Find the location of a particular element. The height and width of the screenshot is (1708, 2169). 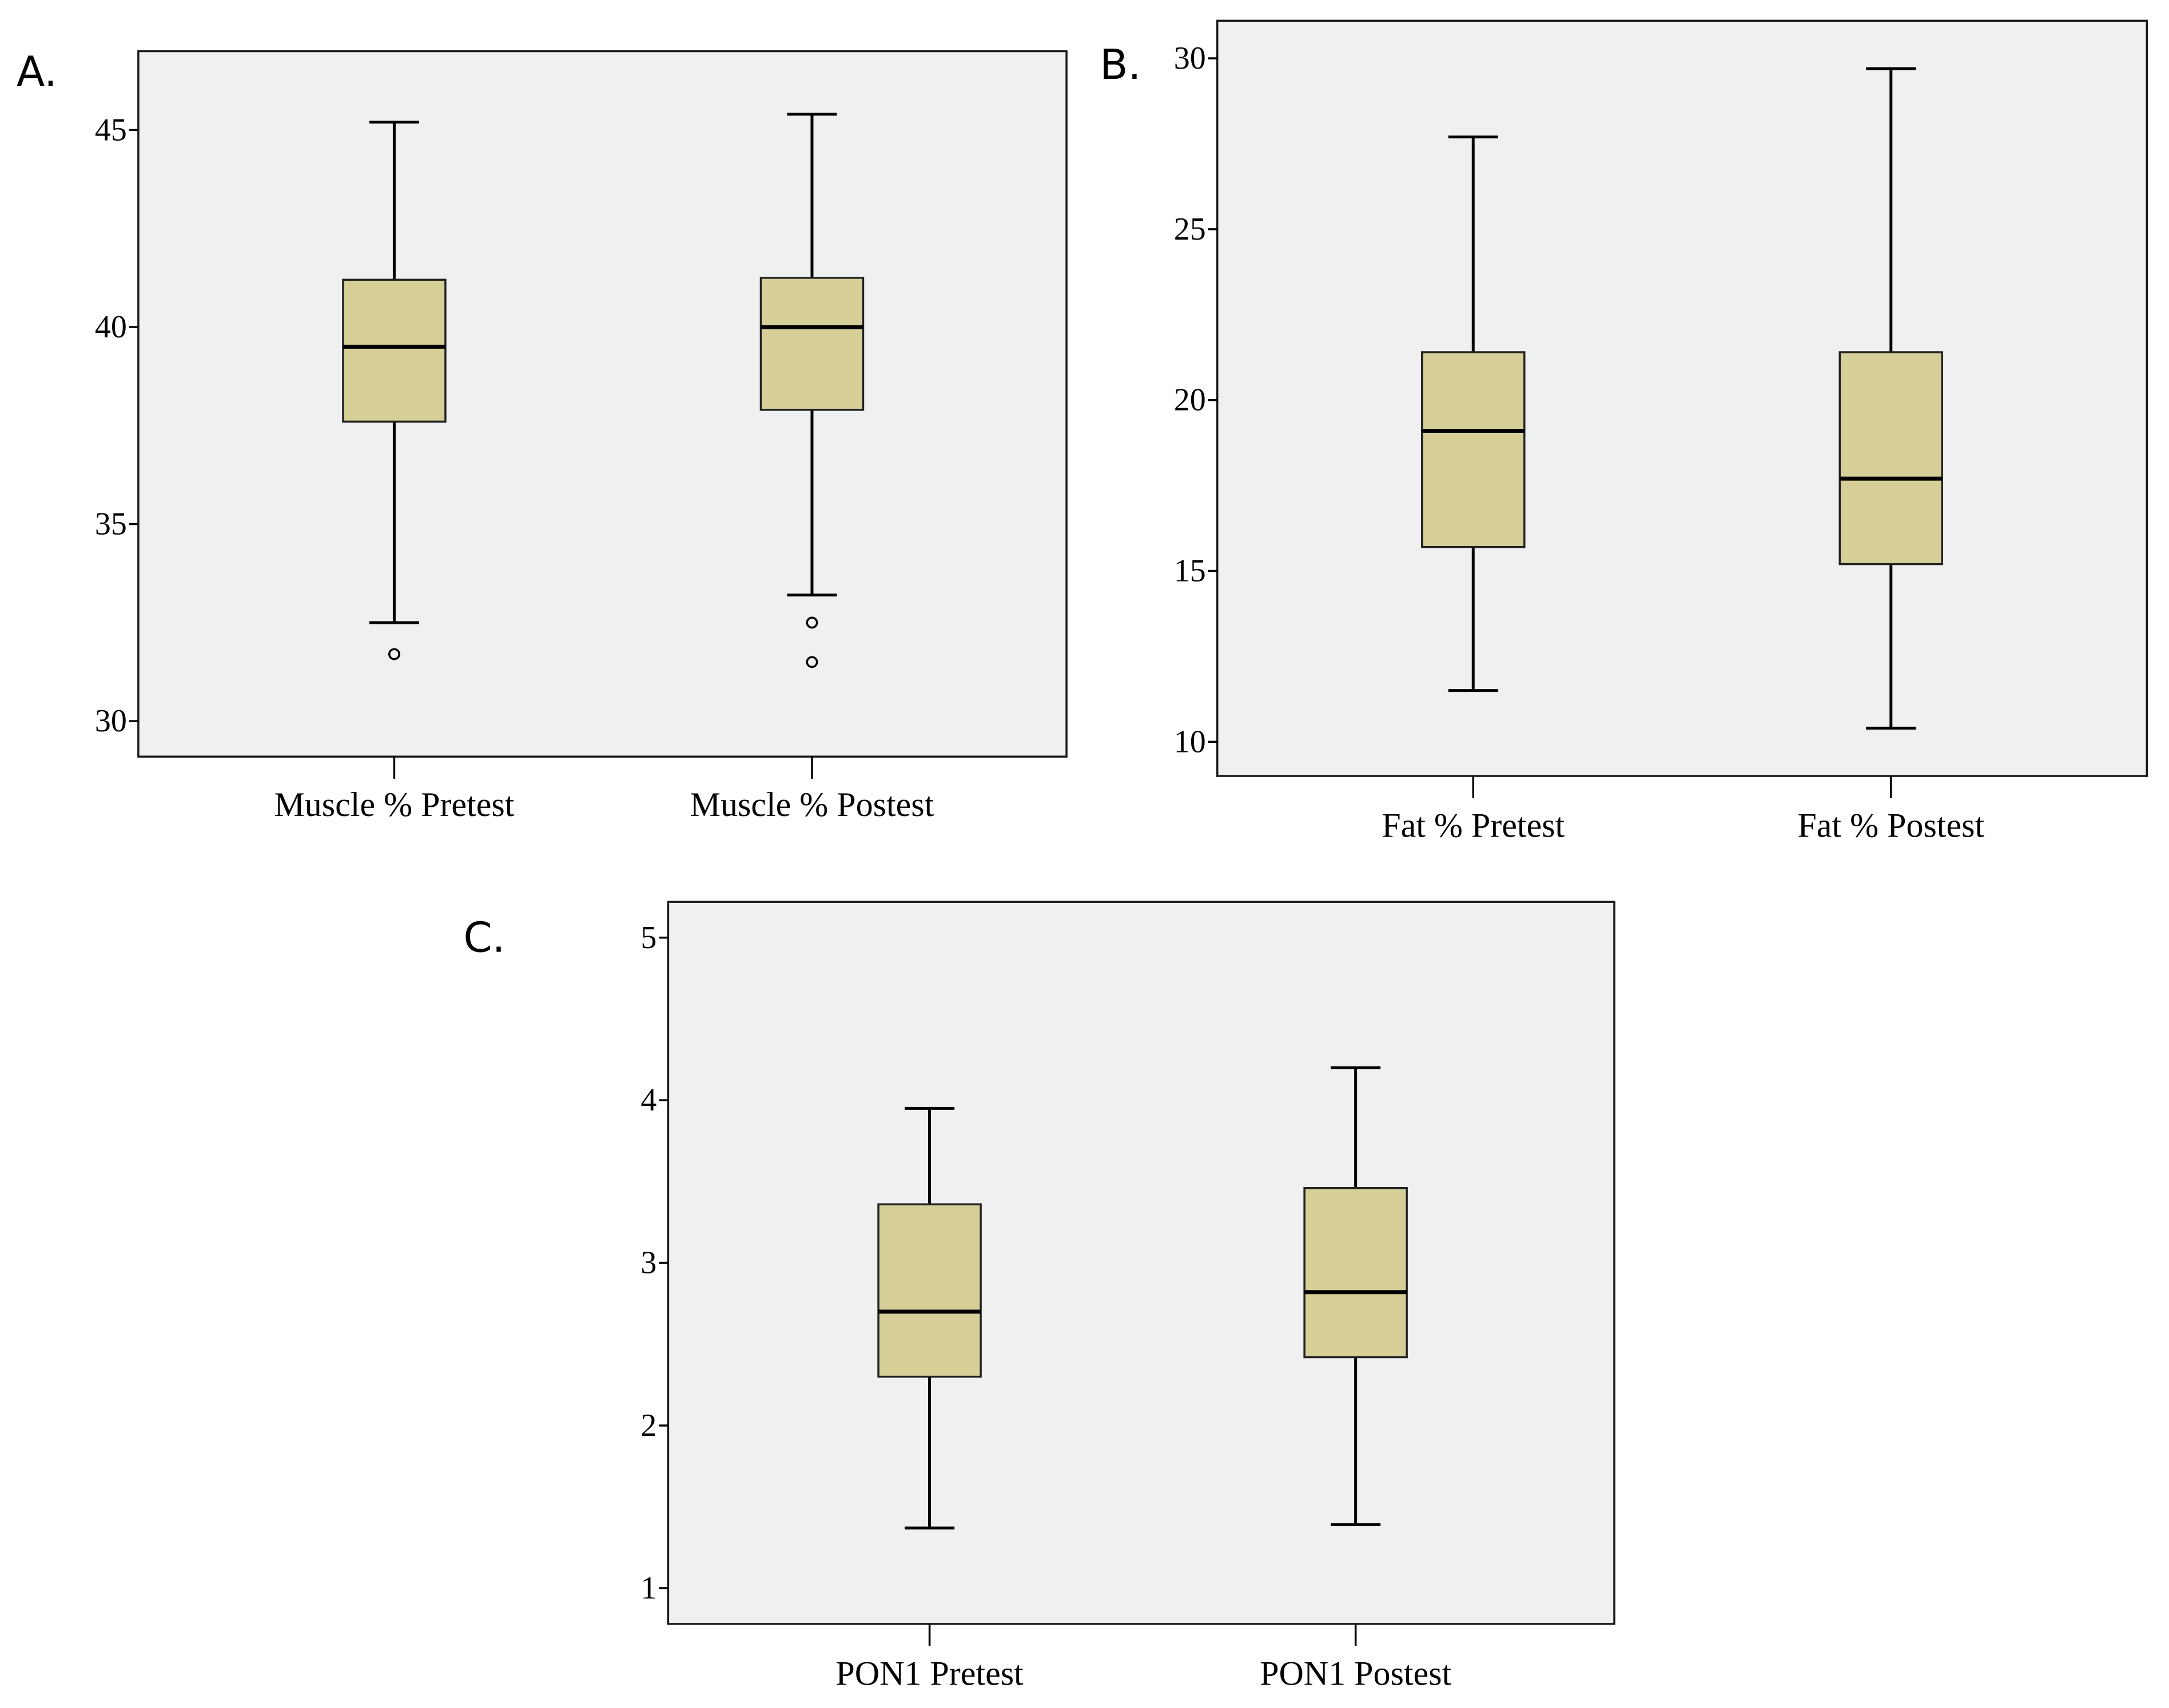

y-tick-label: 2 is located at coordinates (648, 1425).